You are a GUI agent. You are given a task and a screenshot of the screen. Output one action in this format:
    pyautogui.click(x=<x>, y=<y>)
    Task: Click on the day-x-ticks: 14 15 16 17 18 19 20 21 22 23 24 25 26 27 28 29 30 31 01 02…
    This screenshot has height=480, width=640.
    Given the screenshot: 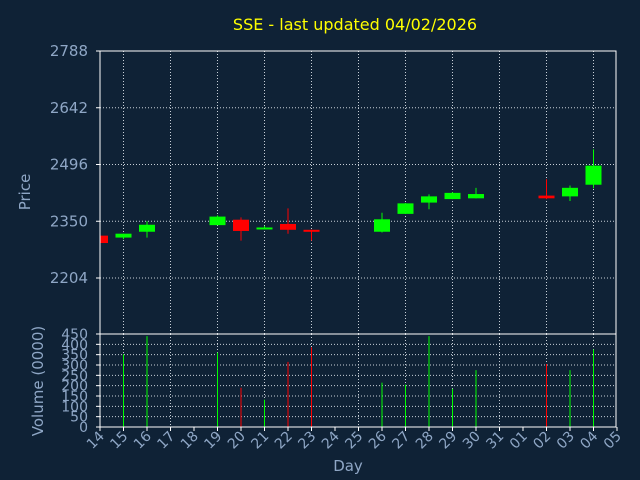 What is the action you would take?
    pyautogui.click(x=354, y=439)
    